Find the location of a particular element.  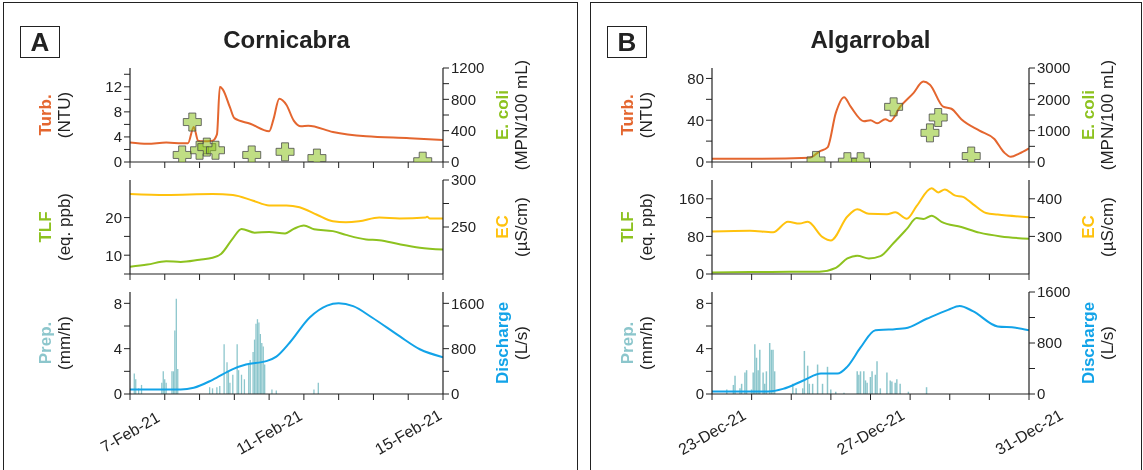

y-tick-label: 12 is located at coordinates (113, 87).